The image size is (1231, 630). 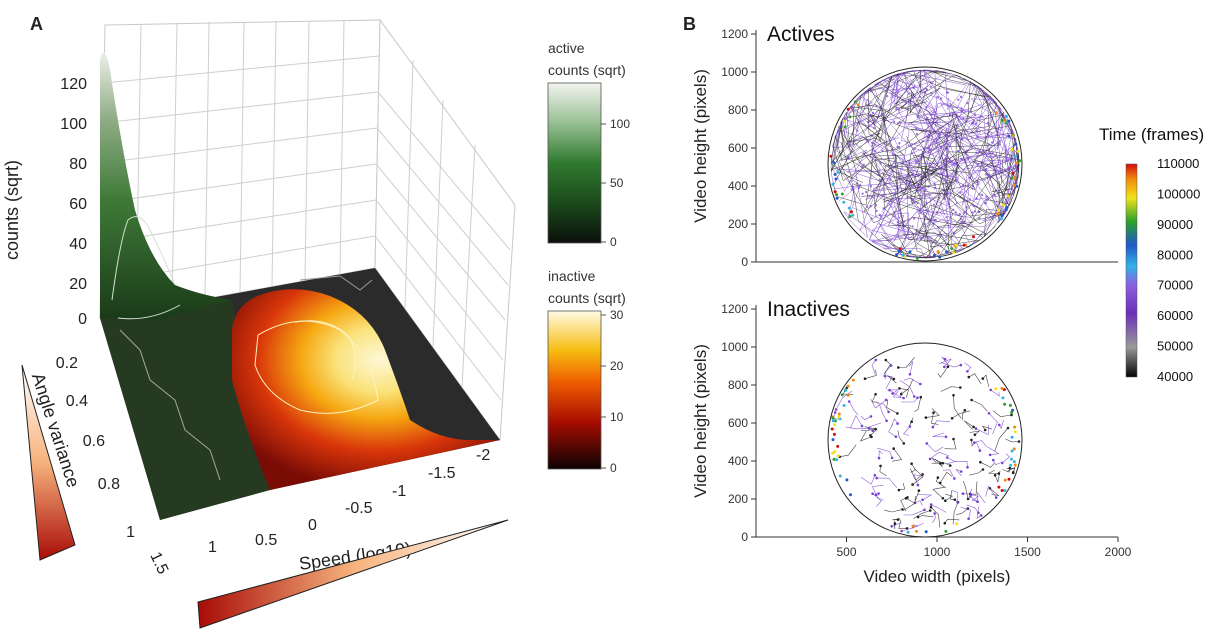 What do you see at coordinates (738, 186) in the screenshot?
I see `y-tick-label: 400` at bounding box center [738, 186].